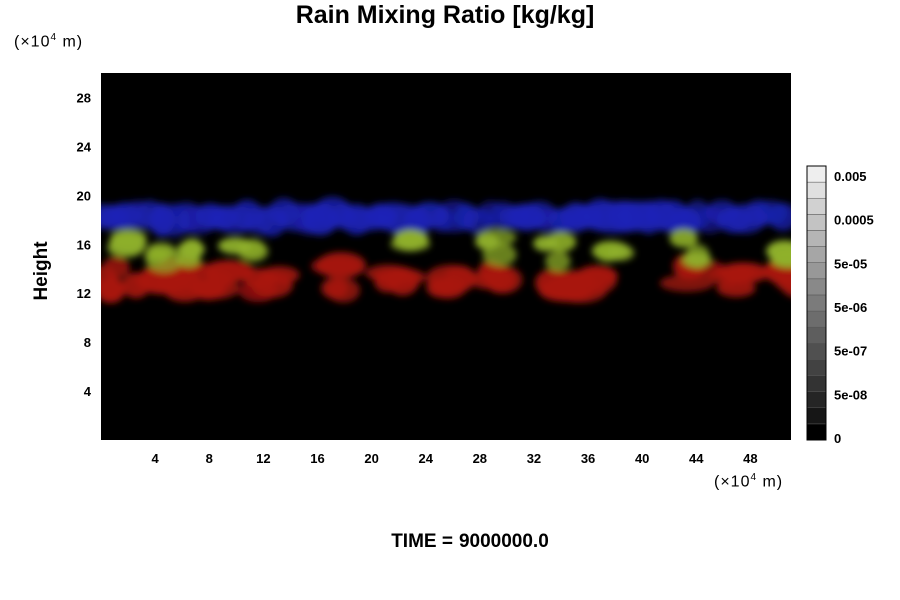 This screenshot has height=600, width=900. I want to click on y-axis-unit: (×104 m), so click(49, 41).